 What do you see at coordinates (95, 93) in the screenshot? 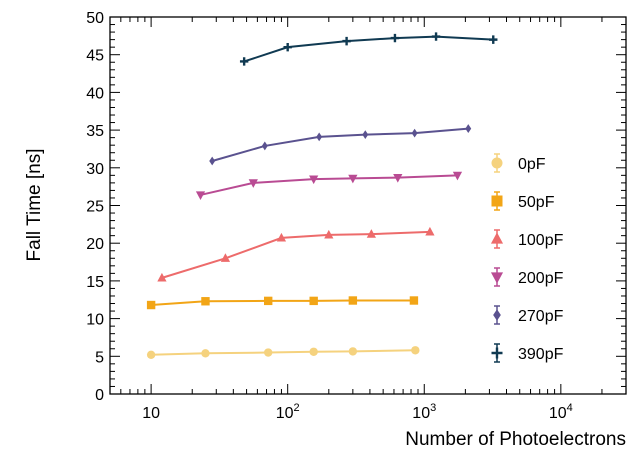
I see `y-tick-label: 40` at bounding box center [95, 93].